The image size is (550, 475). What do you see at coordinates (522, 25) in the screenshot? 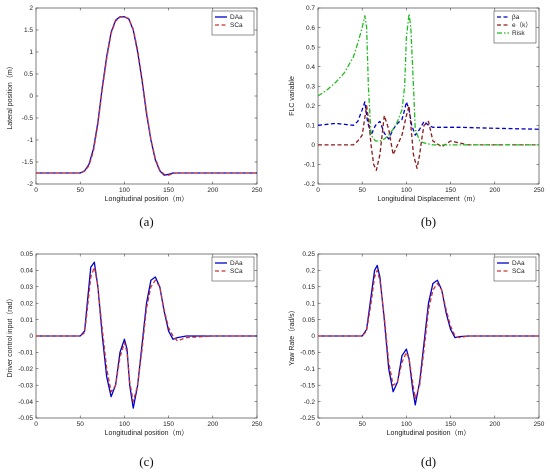
I see `legend-label: e（k）` at bounding box center [522, 25].